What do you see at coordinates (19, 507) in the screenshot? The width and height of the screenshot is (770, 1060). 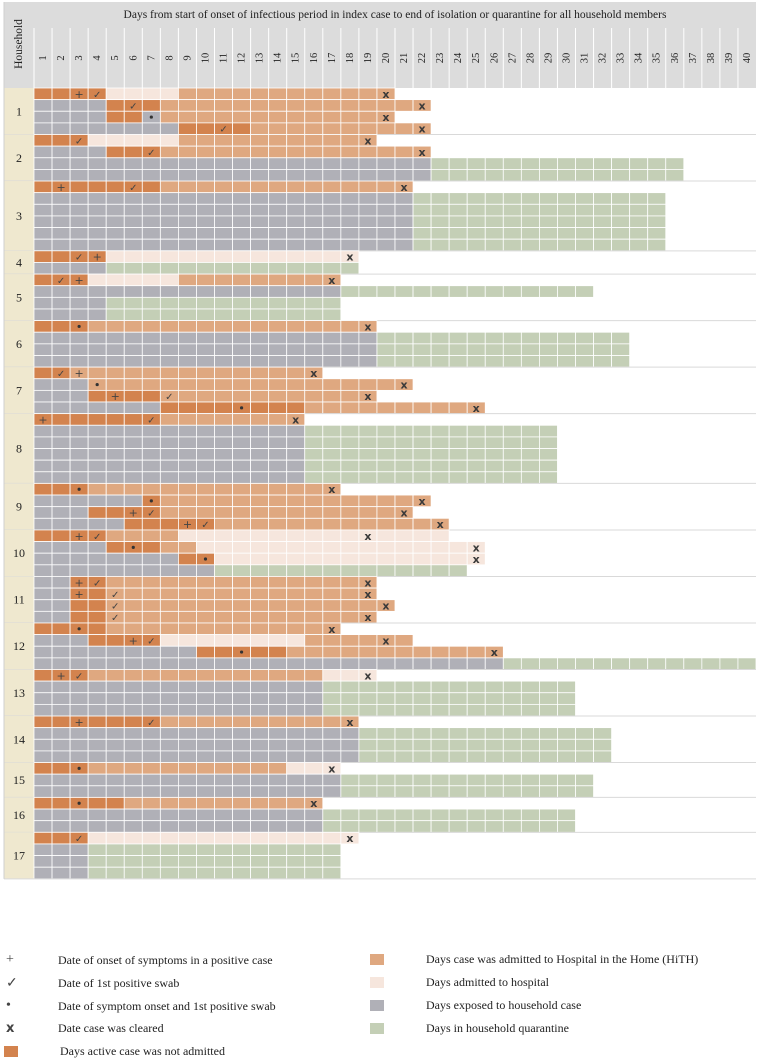 I see `household-id-label: 9` at bounding box center [19, 507].